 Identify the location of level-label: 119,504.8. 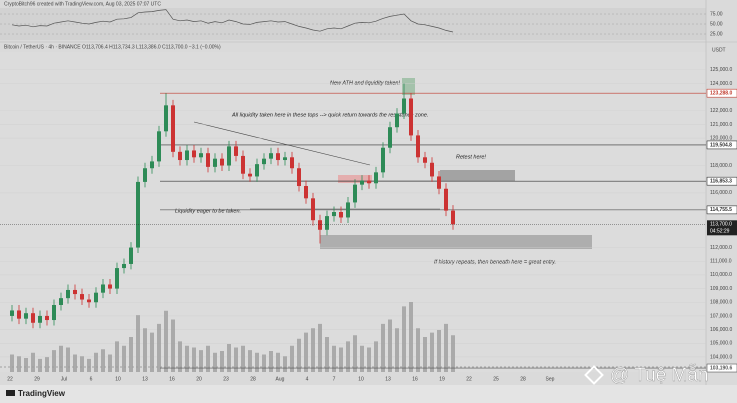
(721, 145).